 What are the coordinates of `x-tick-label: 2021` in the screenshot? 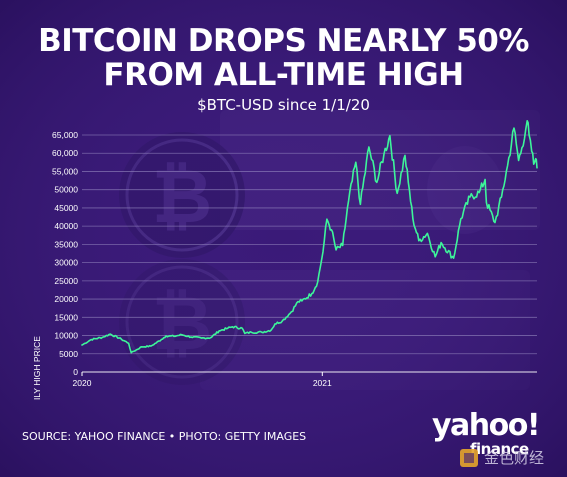 It's located at (322, 383).